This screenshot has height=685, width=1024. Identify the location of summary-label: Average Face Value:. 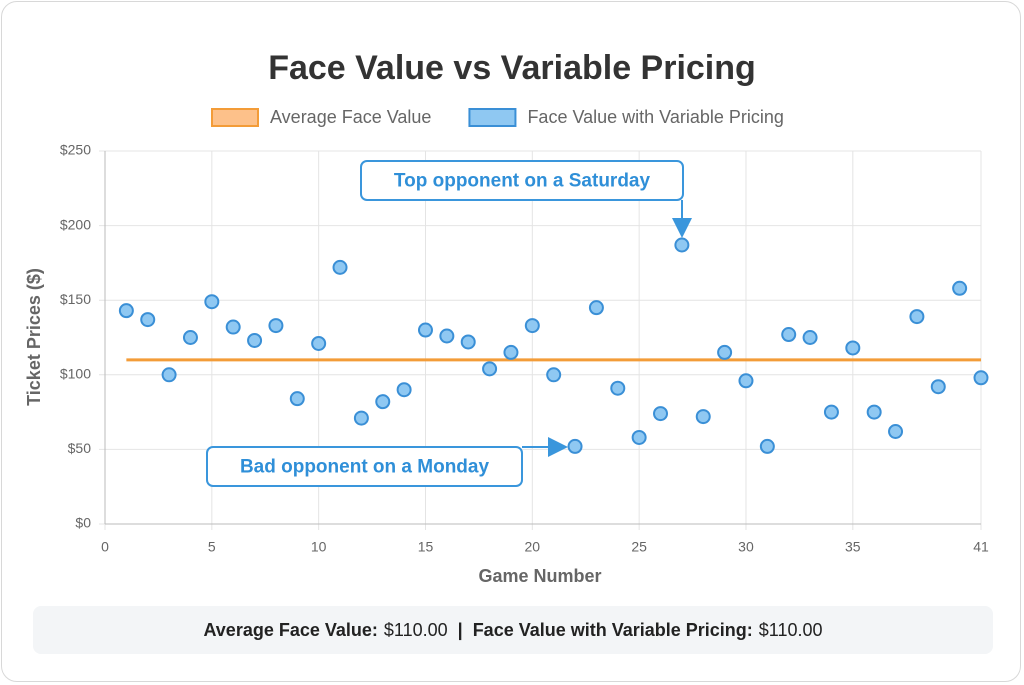
(290, 629).